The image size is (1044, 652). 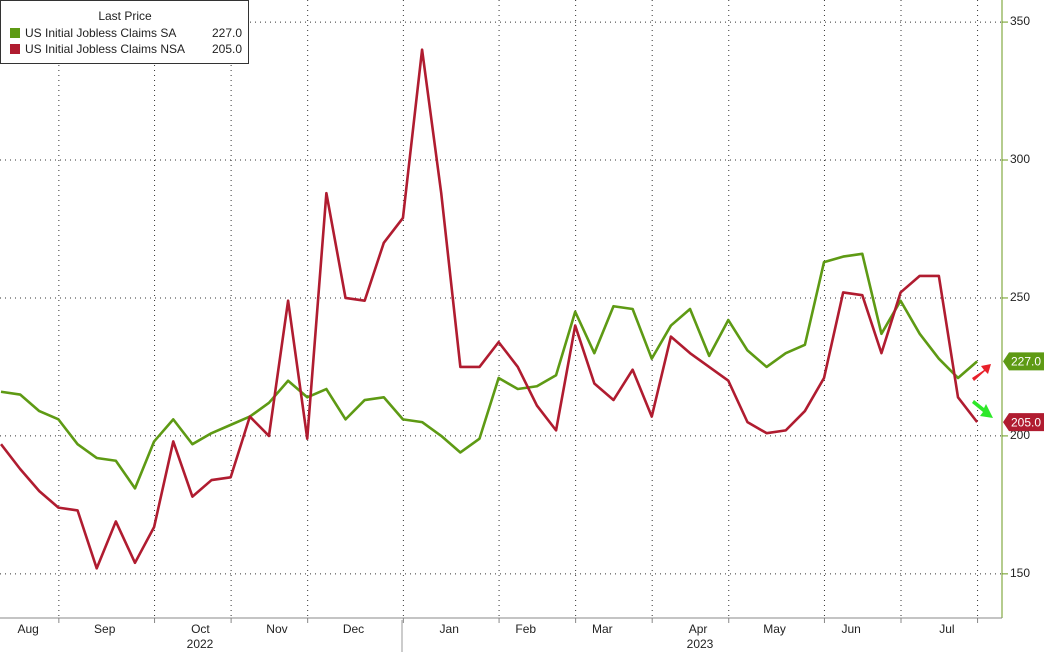 What do you see at coordinates (1020, 159) in the screenshot?
I see `y-tick-label: 300` at bounding box center [1020, 159].